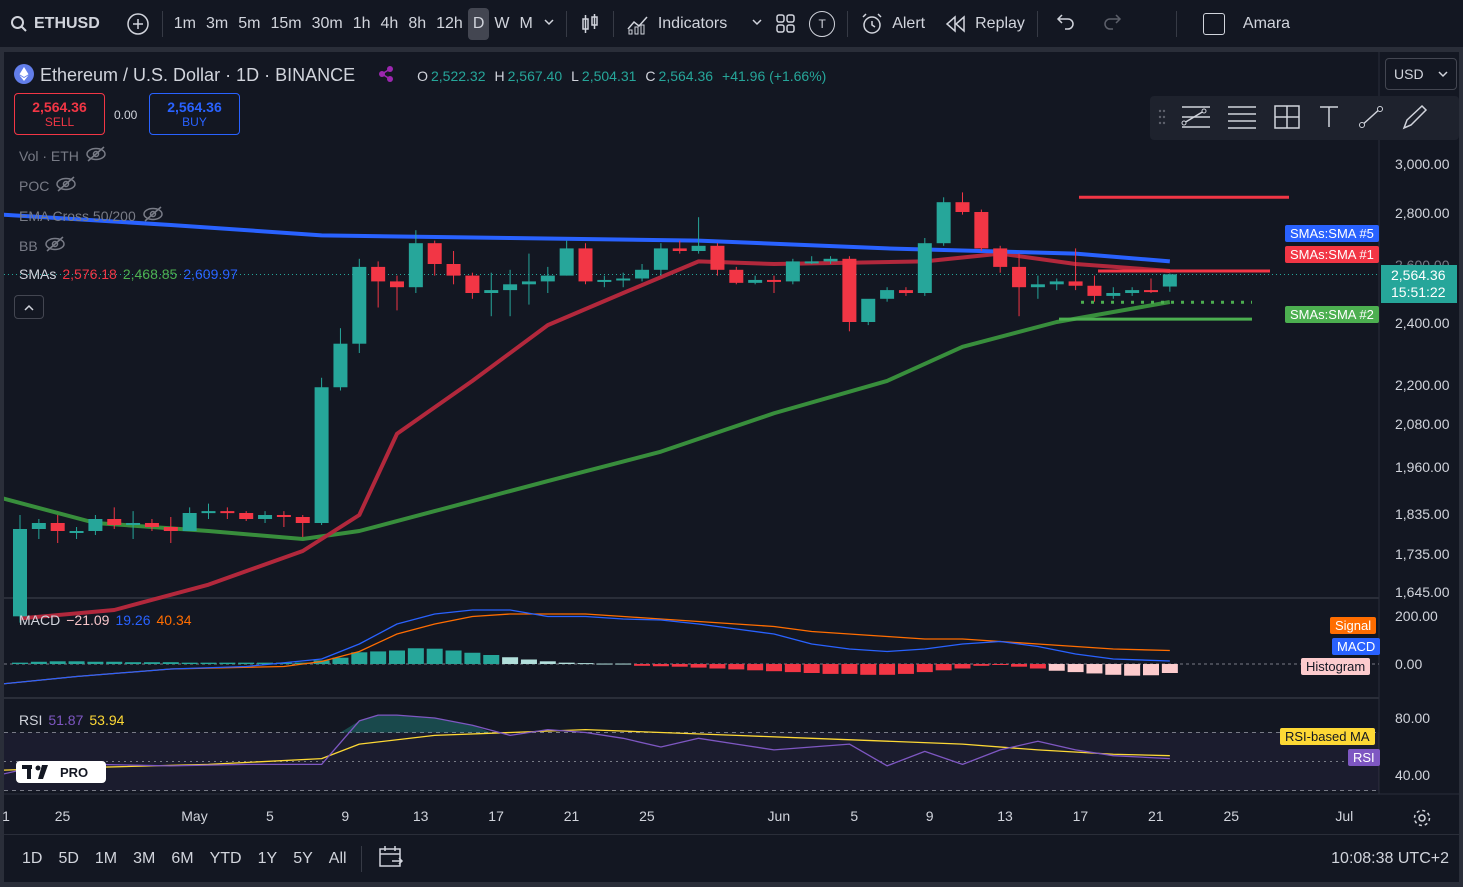 This screenshot has width=1463, height=887. Describe the element at coordinates (32, 858) in the screenshot. I see `range-1d: 1D` at that location.